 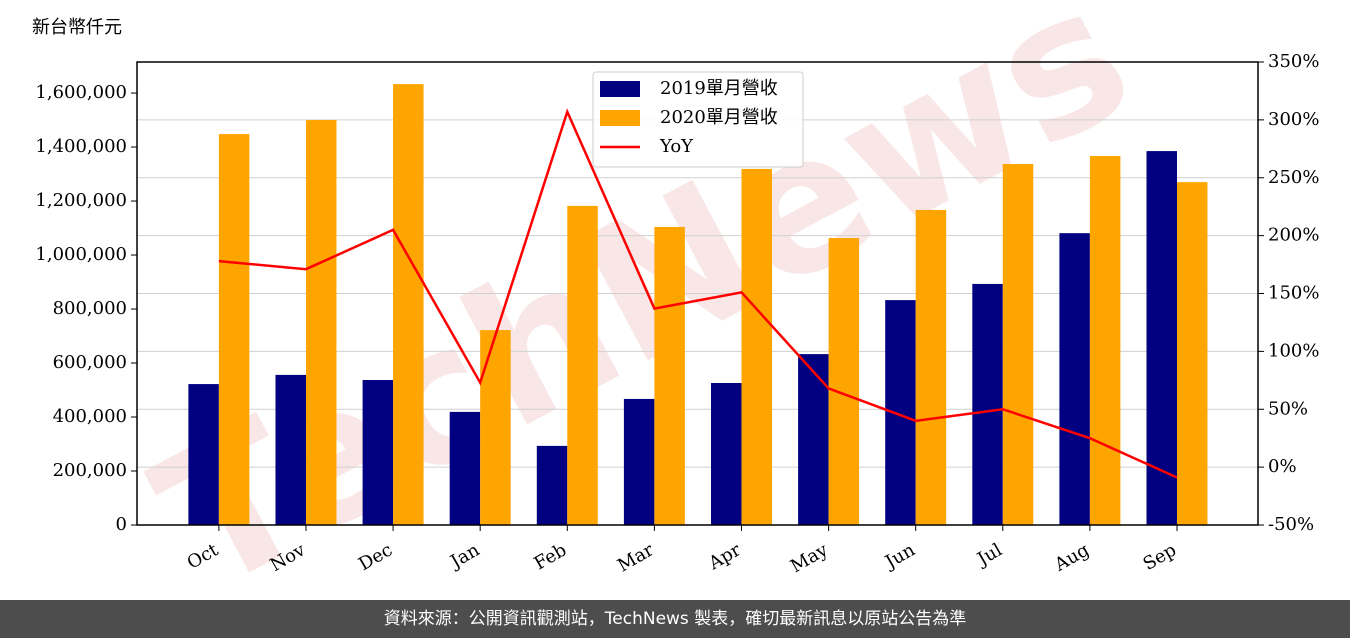 What do you see at coordinates (719, 88) in the screenshot?
I see `legend-label: 2019單月營收` at bounding box center [719, 88].